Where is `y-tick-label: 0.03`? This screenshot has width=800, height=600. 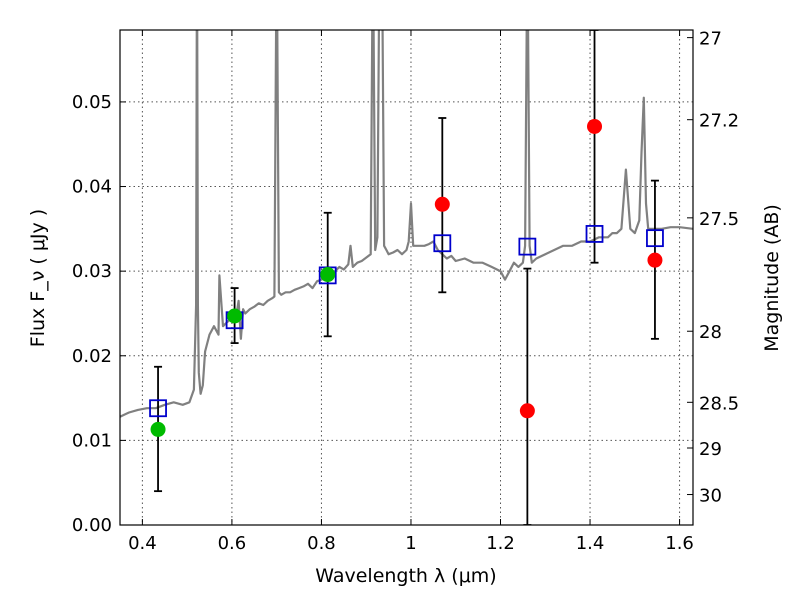
y-tick-label: 0.03 is located at coordinates (92, 271).